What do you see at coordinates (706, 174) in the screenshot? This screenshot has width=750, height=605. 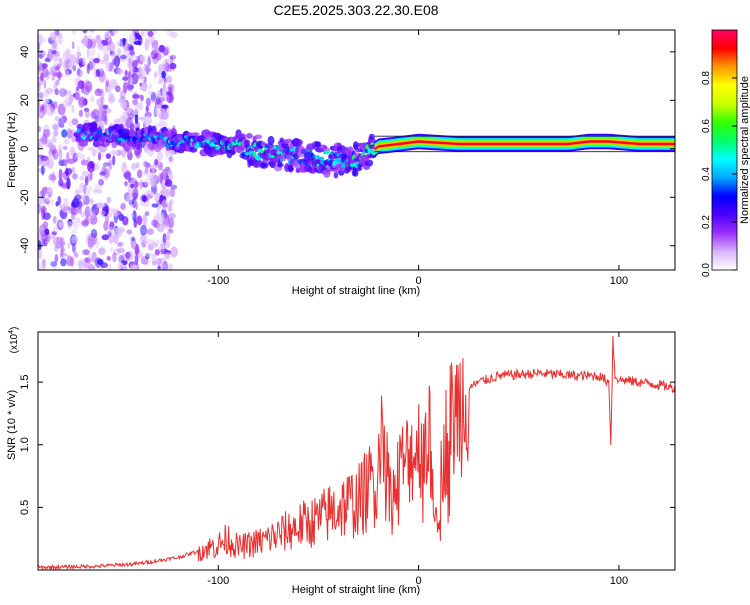 I see `colorbar-tick-label: 0.4` at bounding box center [706, 174].